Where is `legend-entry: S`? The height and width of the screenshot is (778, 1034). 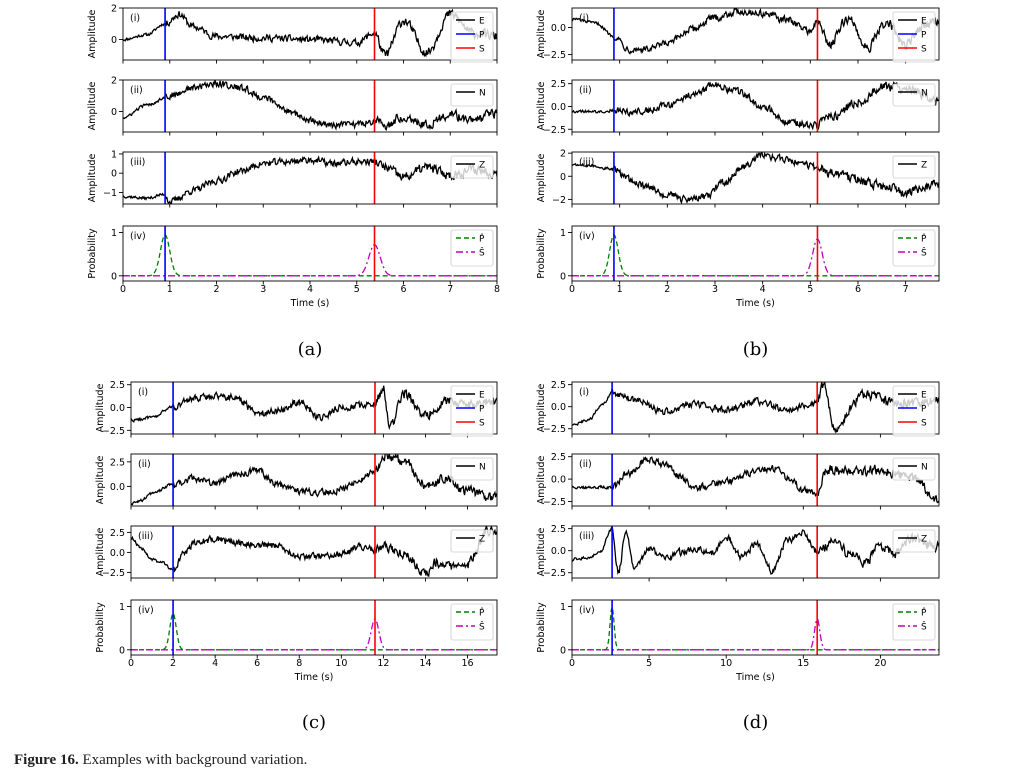
legend-entry: S is located at coordinates (482, 50).